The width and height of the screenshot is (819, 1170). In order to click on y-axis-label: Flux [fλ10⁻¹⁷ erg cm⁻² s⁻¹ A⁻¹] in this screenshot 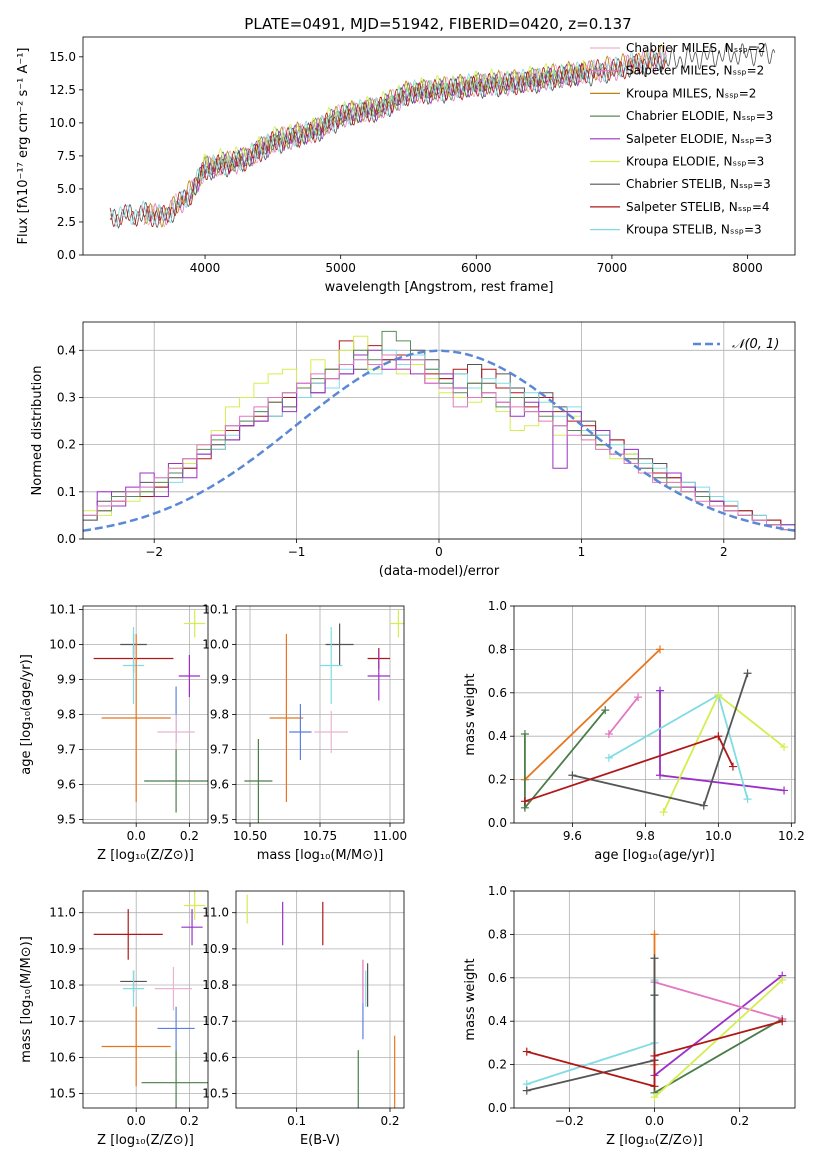, I will do `click(23, 146)`.